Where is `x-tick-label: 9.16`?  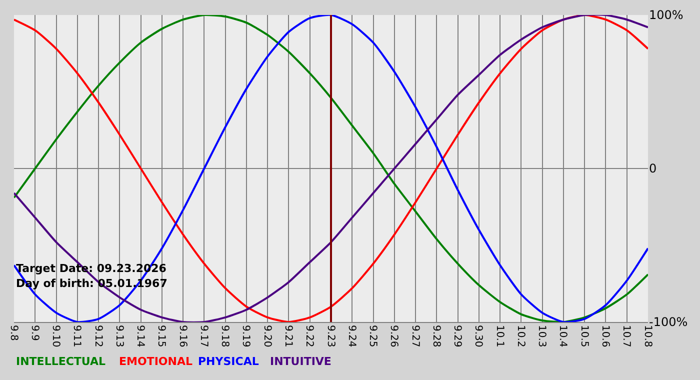 x-tick-label: 9.16 is located at coordinates (182, 336).